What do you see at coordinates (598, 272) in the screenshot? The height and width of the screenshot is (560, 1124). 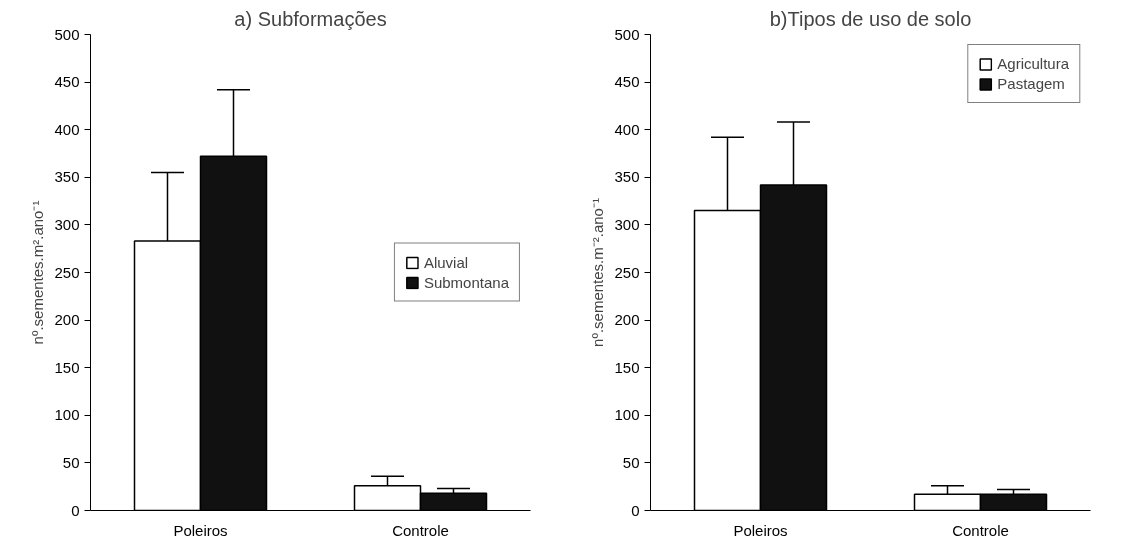 I see `y-axis-title: nº.sementes.m⁻².ano⁻¹` at bounding box center [598, 272].